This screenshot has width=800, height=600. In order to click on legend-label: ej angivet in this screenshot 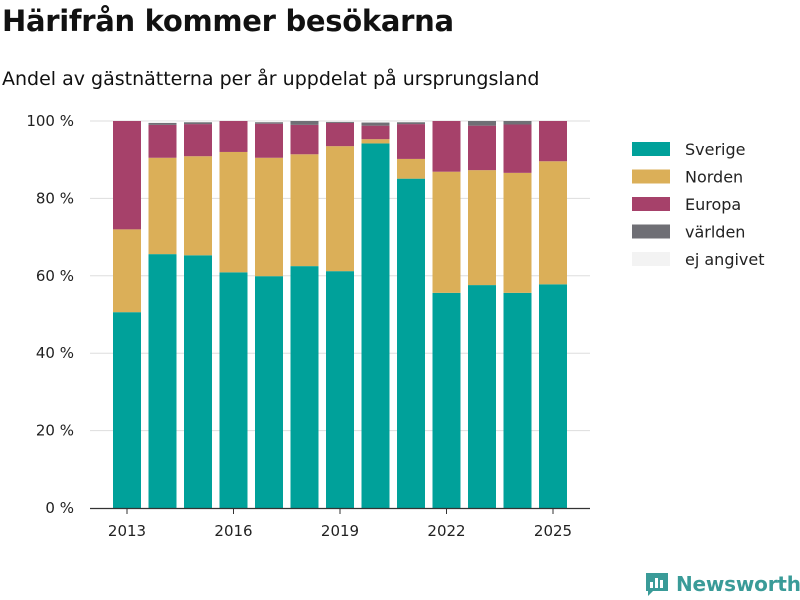, I will do `click(725, 259)`.